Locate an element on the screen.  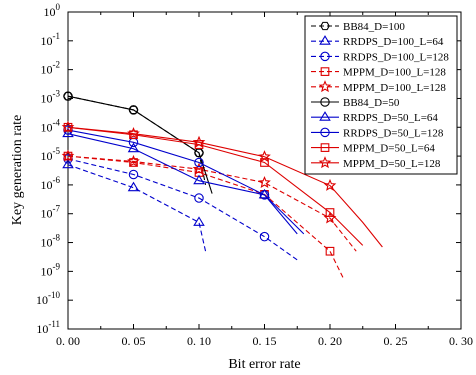
x-axis-label: Bit error rate is located at coordinates (264, 364).